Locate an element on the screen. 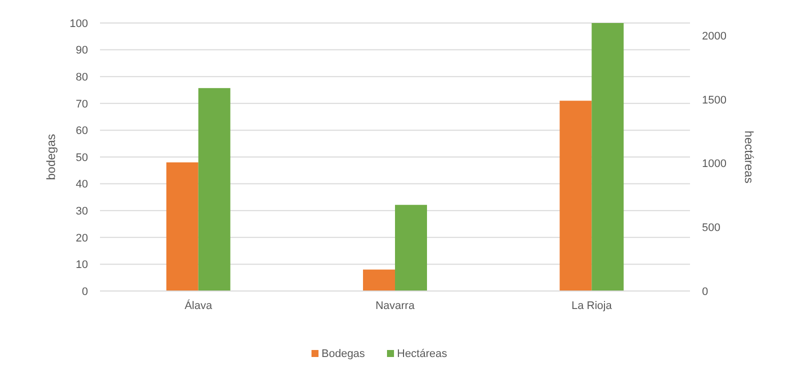 The image size is (787, 370). y2-tick-label: 0 is located at coordinates (705, 292).